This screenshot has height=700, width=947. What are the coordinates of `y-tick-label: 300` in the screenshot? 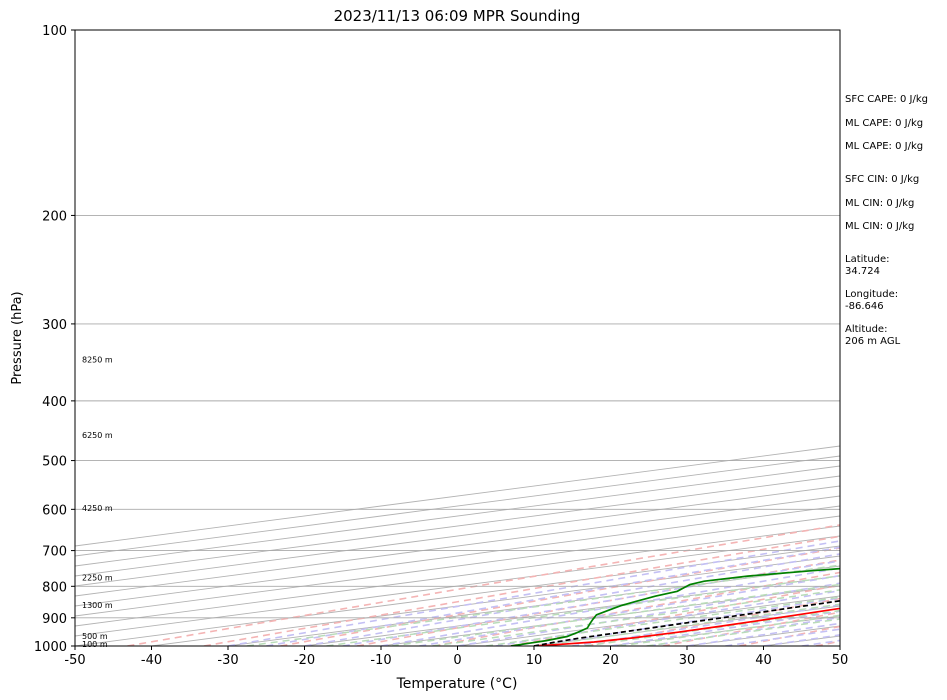 It's located at (54, 325).